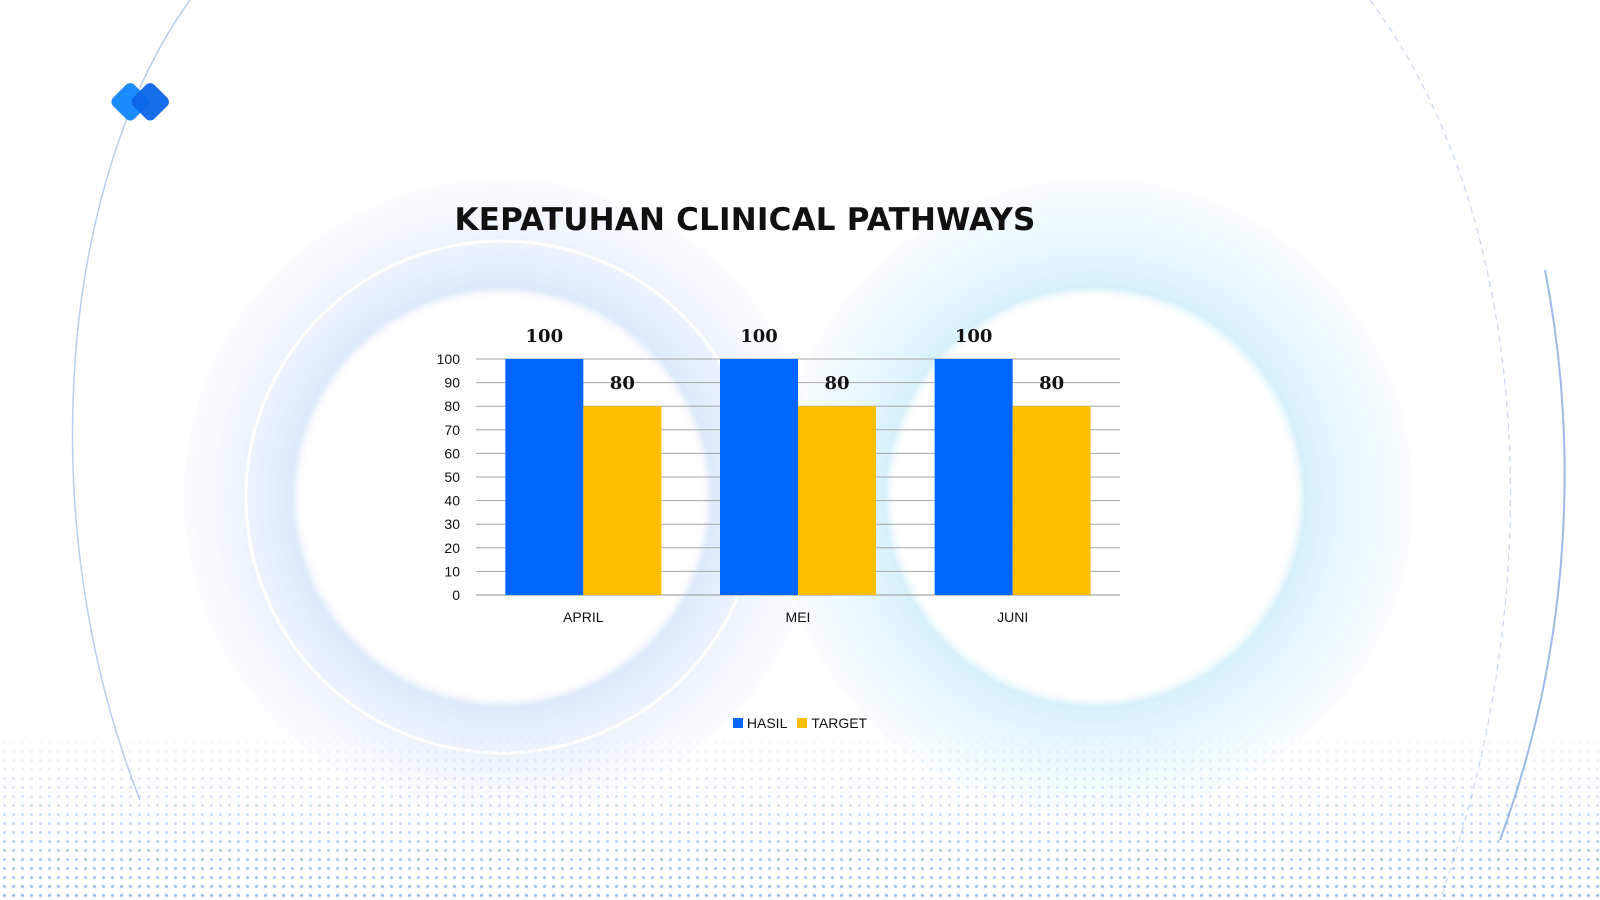 Image resolution: width=1600 pixels, height=900 pixels. What do you see at coordinates (622, 500) in the screenshot?
I see `bar-target-april` at bounding box center [622, 500].